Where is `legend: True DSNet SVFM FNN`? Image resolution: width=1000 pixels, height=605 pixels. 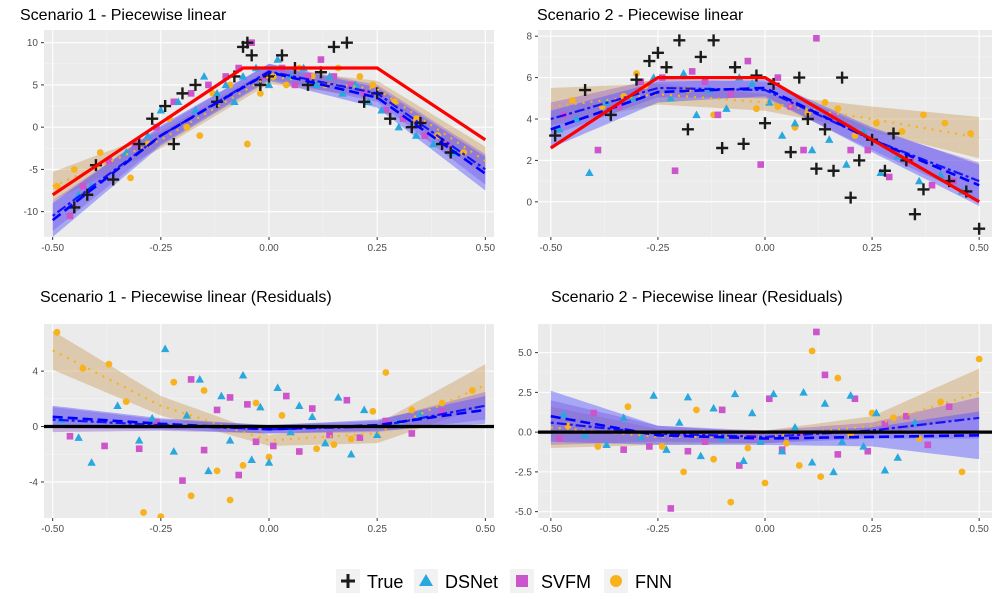
legend: True DSNet SVFM FNN is located at coordinates (504, 581).